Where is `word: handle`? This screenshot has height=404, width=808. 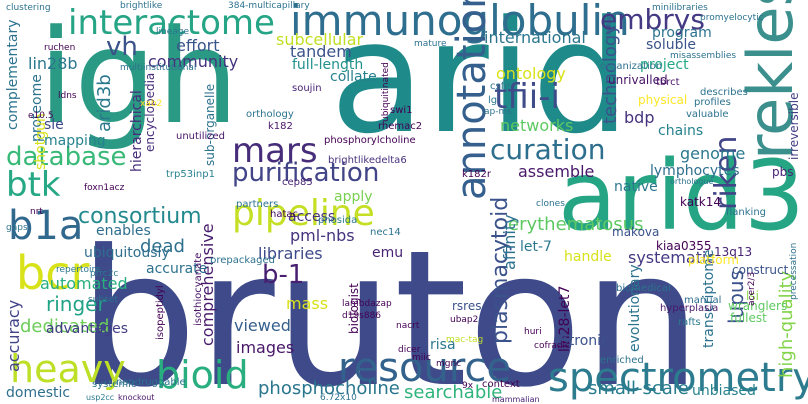 word: handle is located at coordinates (588, 257).